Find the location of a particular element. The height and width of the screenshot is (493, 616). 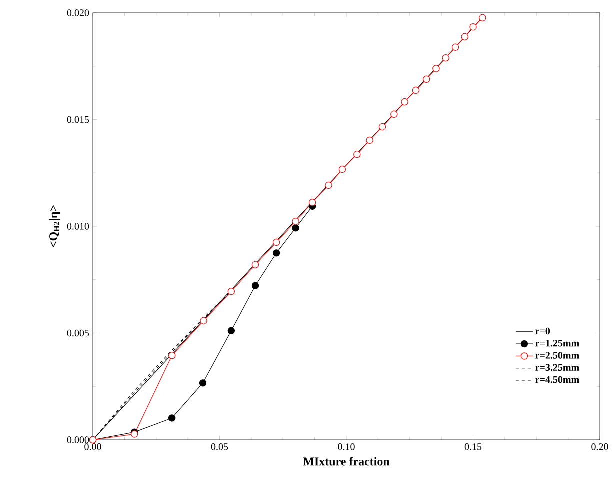

y-tick-label: 0.015 is located at coordinates (78, 120).